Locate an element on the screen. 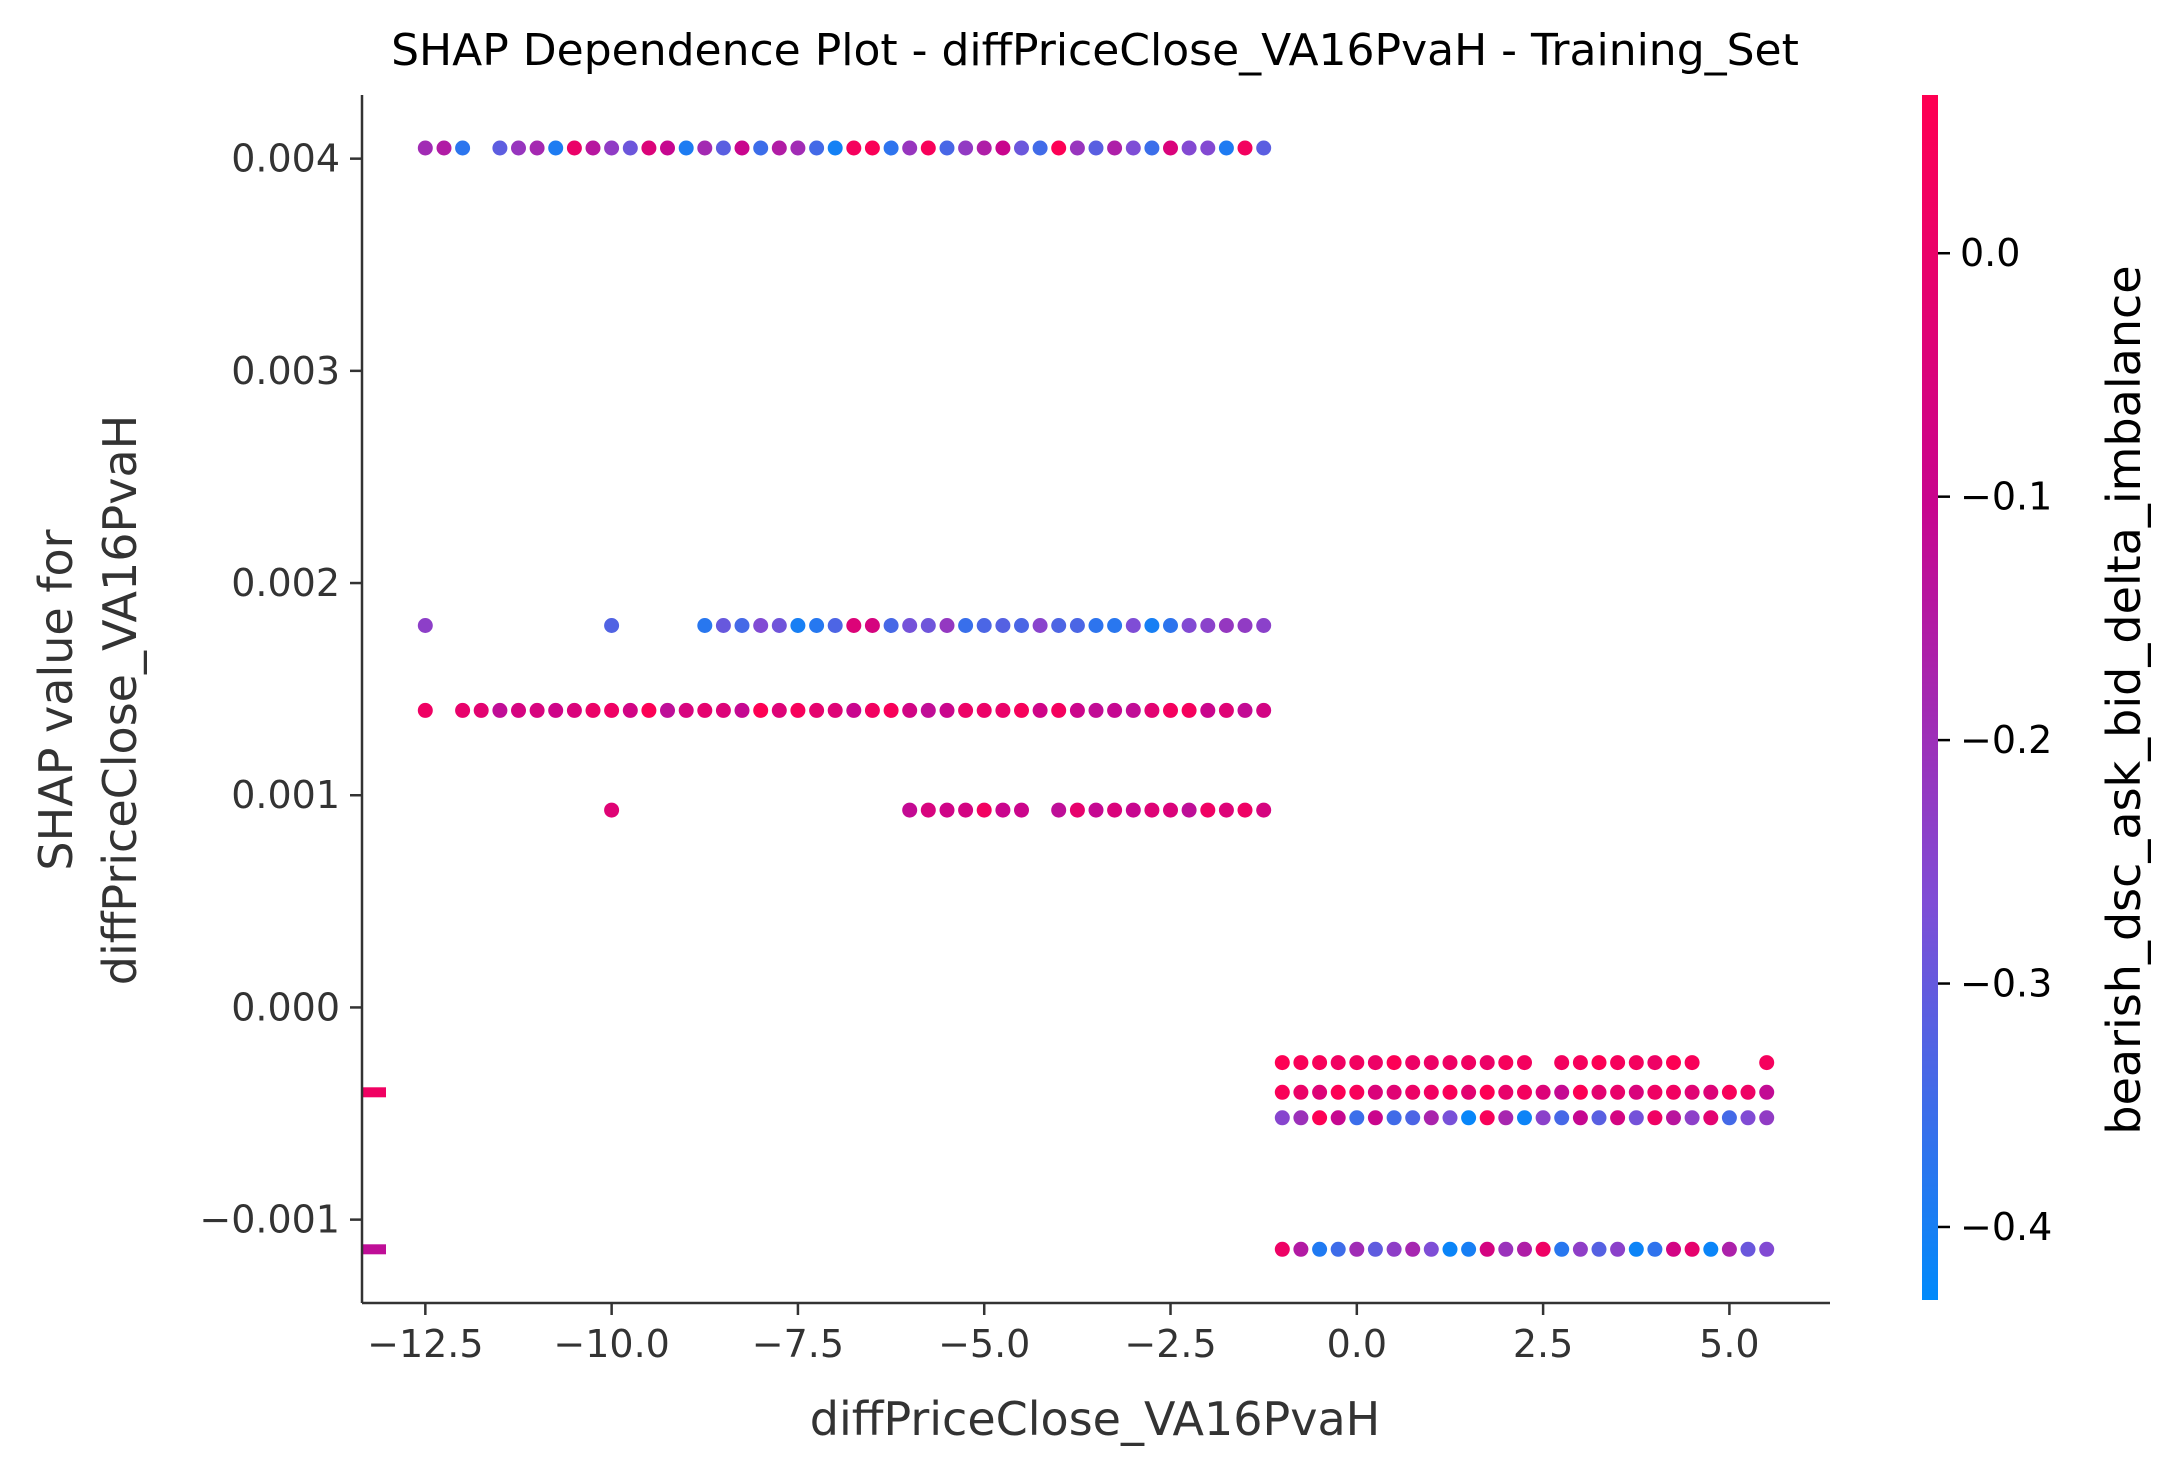 The height and width of the screenshot is (1476, 2168). y-tick-label: 0.004 is located at coordinates (285, 159).